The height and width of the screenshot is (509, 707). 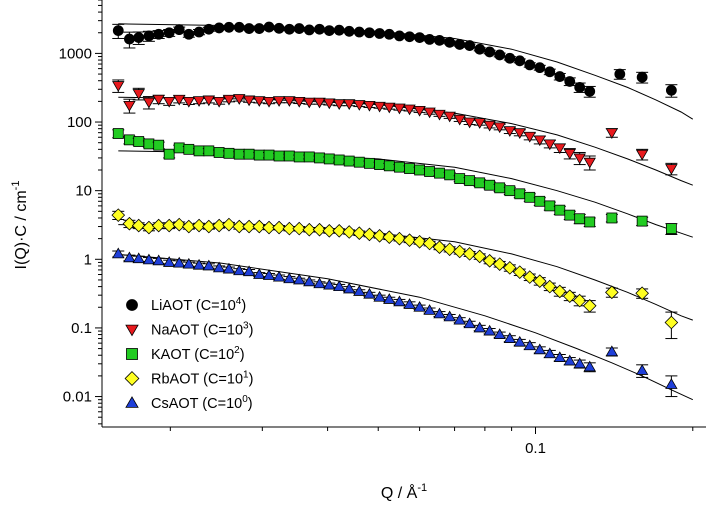 I want to click on x-axis-label: Q / Å-1, so click(x=404, y=492).